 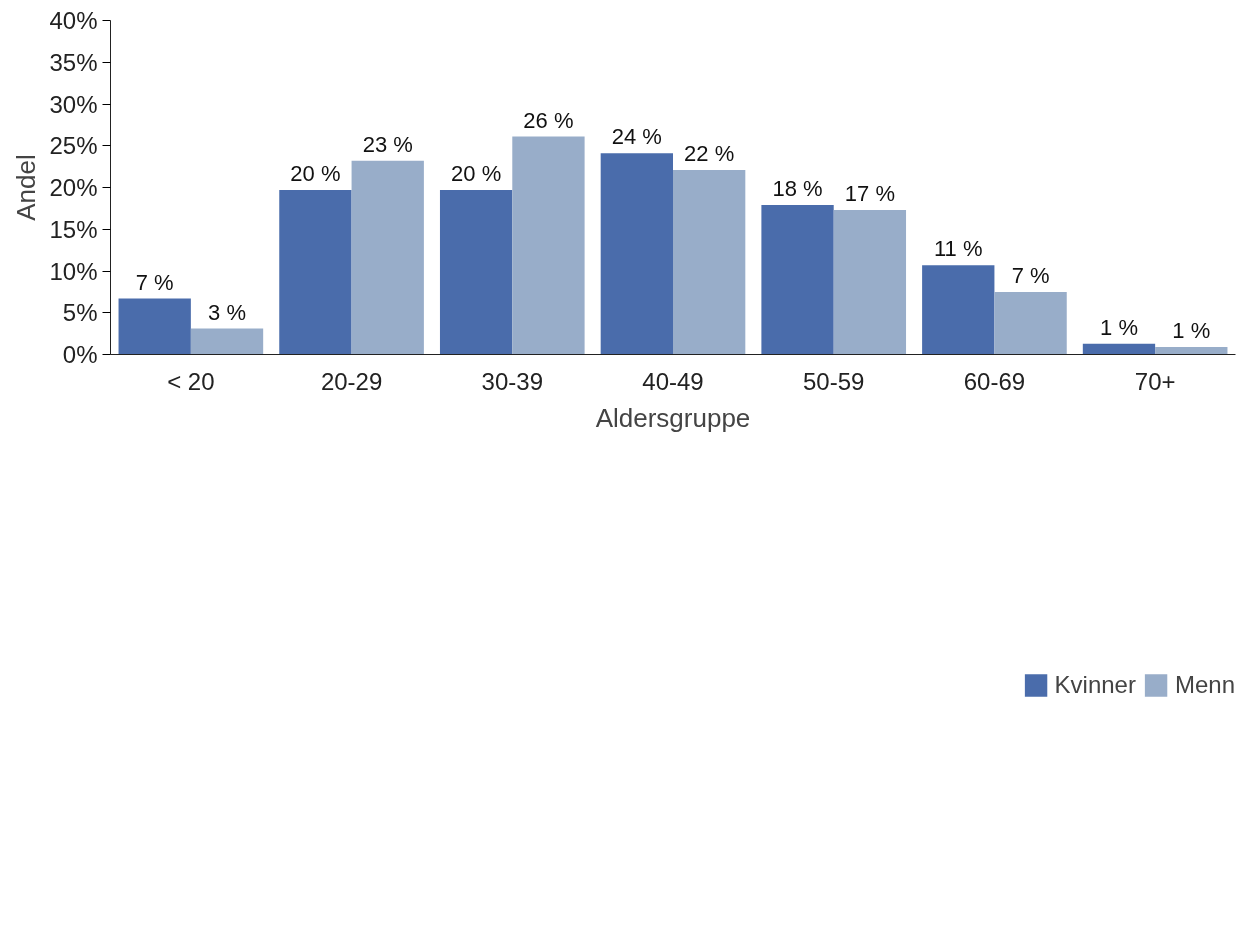 I want to click on x-tick-label: 40-49, so click(x=673, y=381).